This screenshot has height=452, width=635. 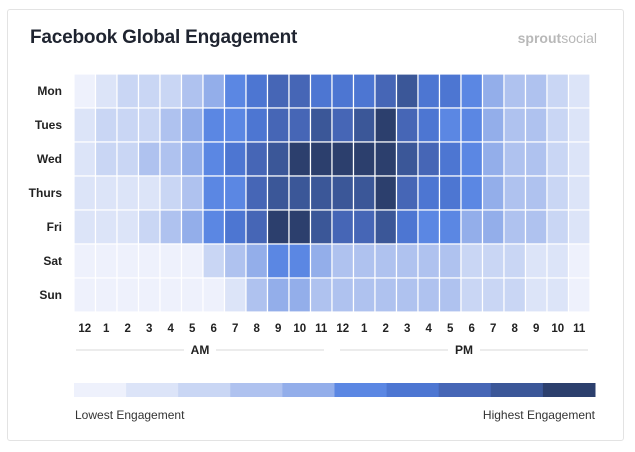 I want to click on row-label: Thurs, so click(x=46, y=193).